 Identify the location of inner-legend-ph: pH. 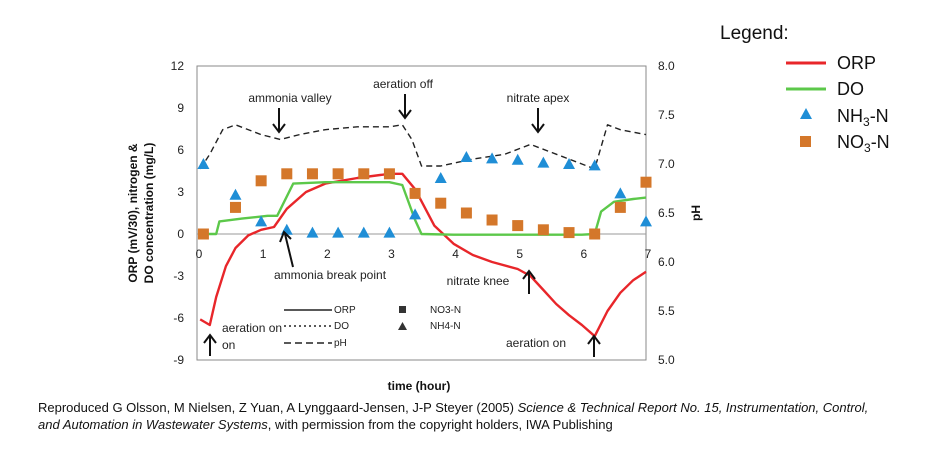
(340, 343).